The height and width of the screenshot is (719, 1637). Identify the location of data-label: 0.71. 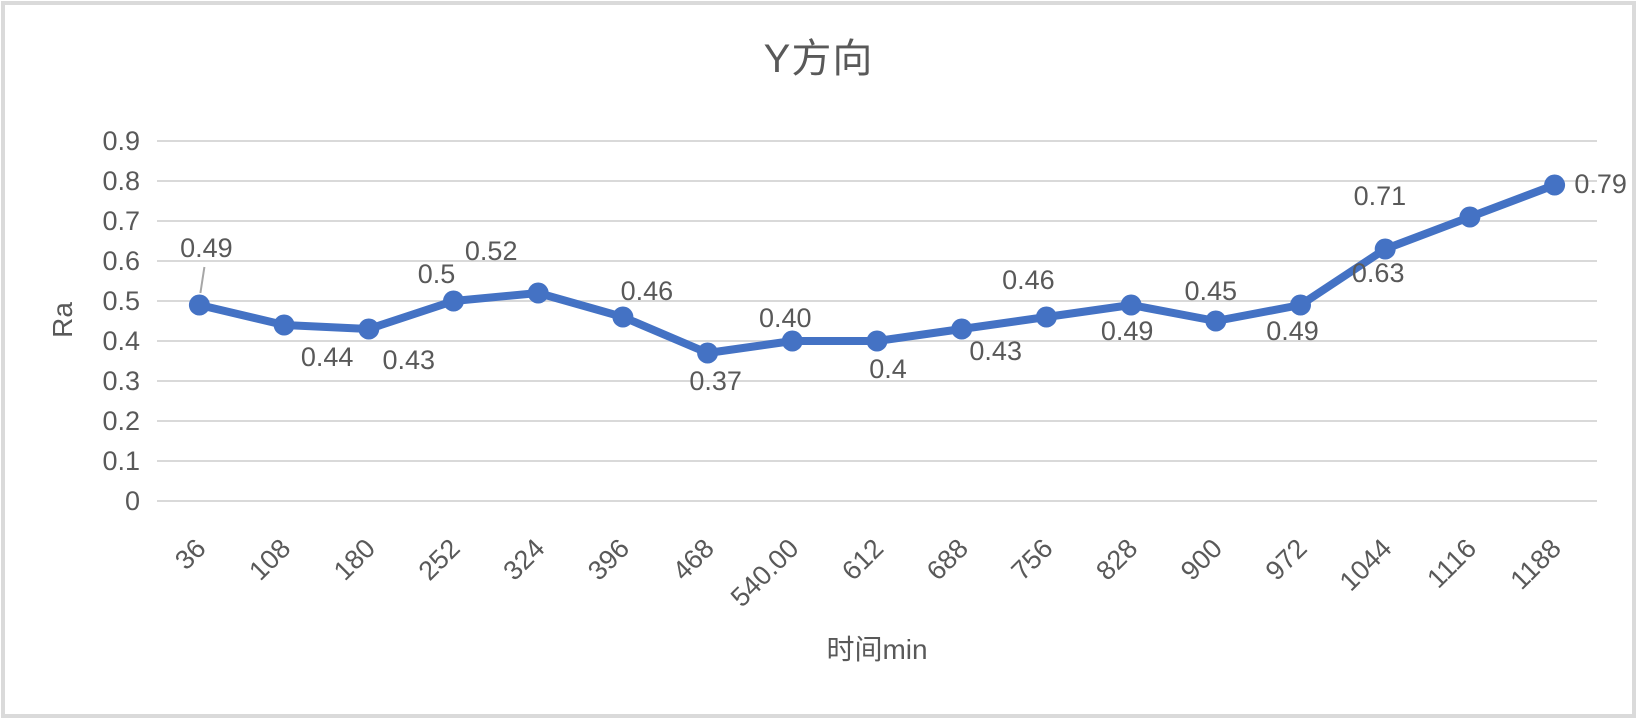
(1380, 196).